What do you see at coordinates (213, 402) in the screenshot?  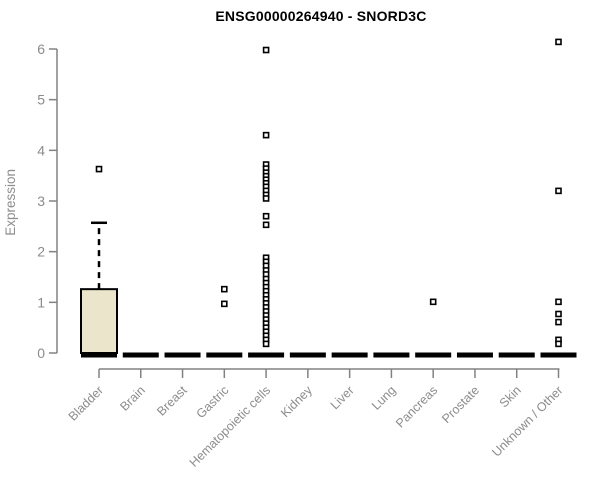 I see `x-tick-label: Gastric` at bounding box center [213, 402].